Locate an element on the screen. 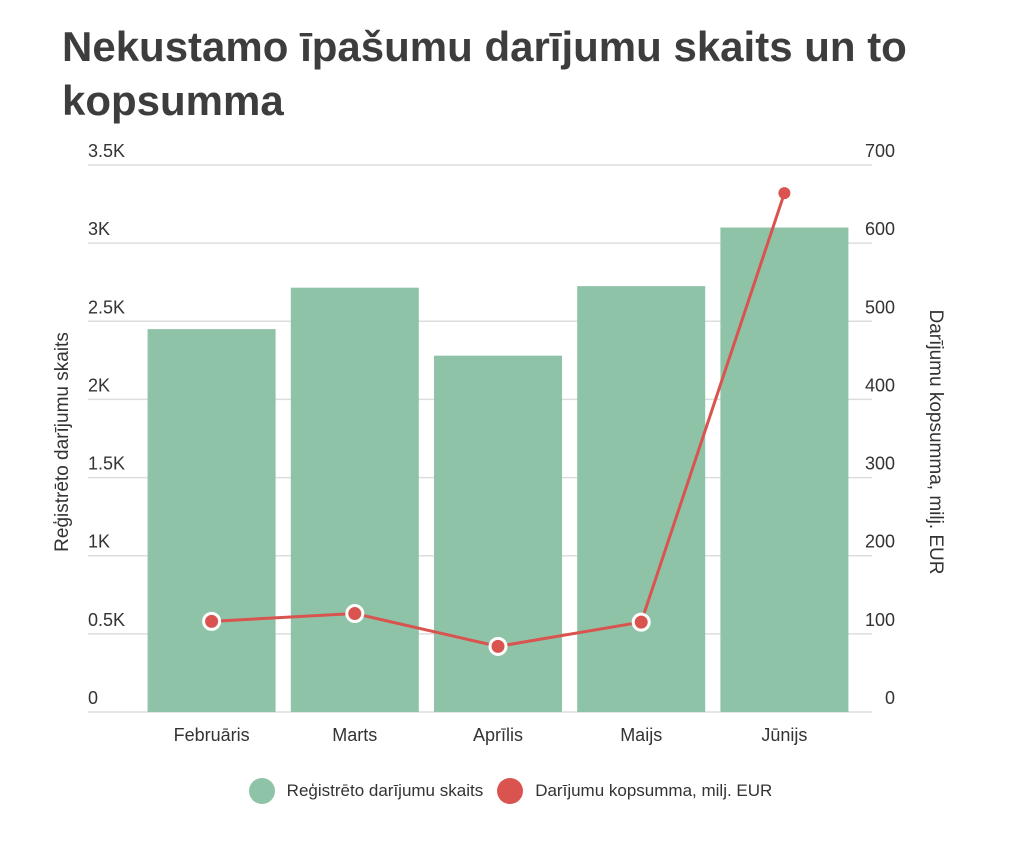  left-tick-label: 1.5K is located at coordinates (106, 464).